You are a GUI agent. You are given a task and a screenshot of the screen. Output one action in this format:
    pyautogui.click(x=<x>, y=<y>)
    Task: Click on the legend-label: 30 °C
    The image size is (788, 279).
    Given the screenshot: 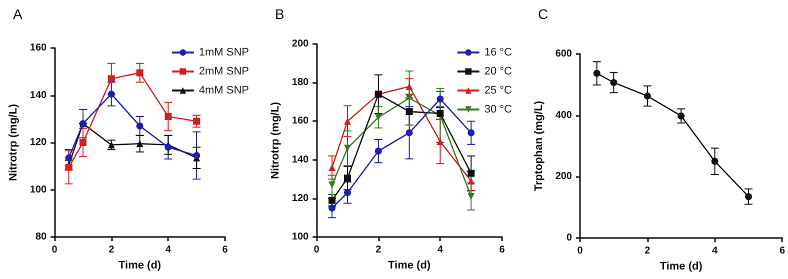 What is the action you would take?
    pyautogui.click(x=498, y=110)
    